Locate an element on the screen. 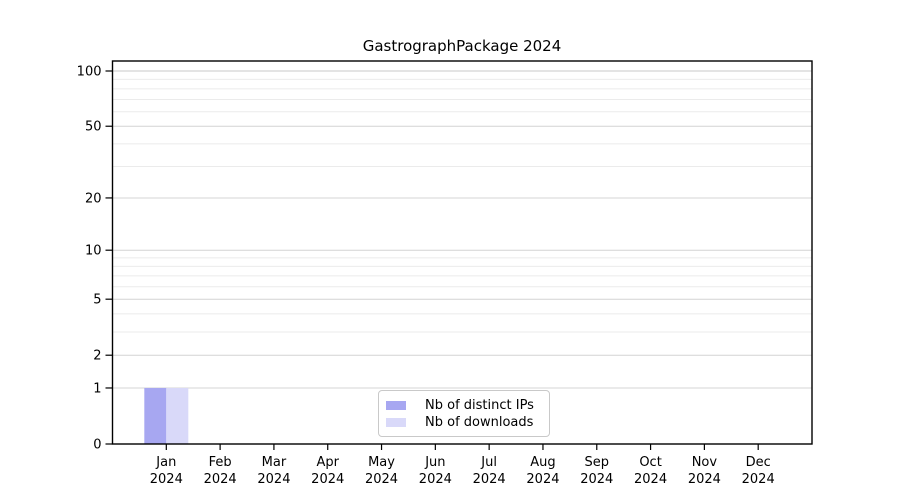 This screenshot has width=900, height=500. x-tick-label-month: Jun is located at coordinates (434, 462).